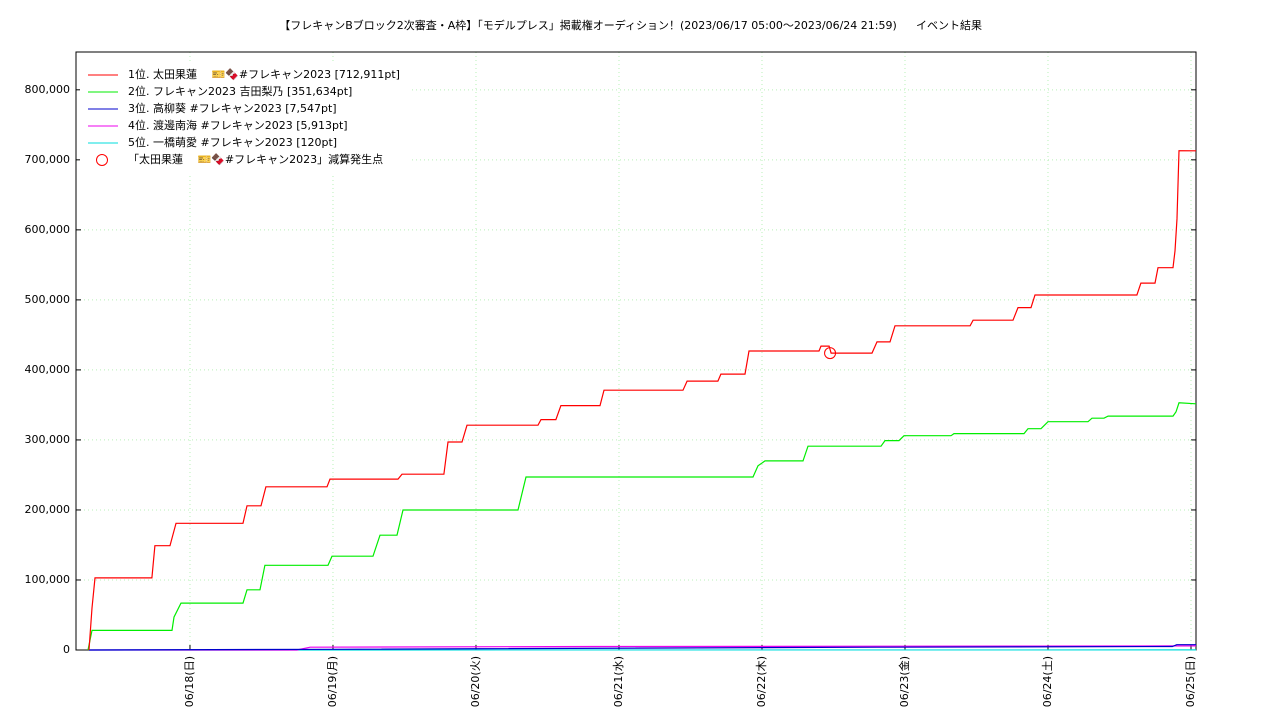 The height and width of the screenshot is (720, 1280). Describe the element at coordinates (264, 74) in the screenshot. I see `legend-label: 1位. 太田果蓮 🎫🍫#フレキャン2023 [712,911pt]` at that location.